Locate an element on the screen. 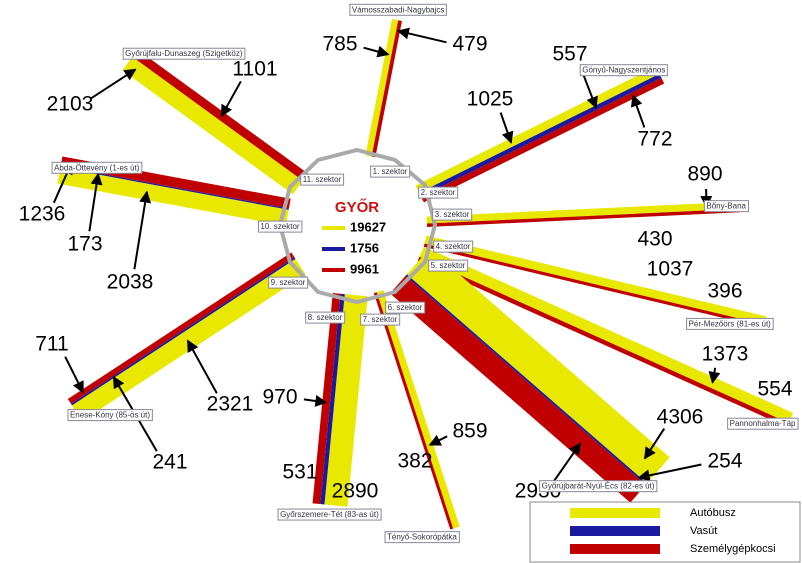 The image size is (802, 563). corridor-name: Tényő-Sokorópátka is located at coordinates (422, 537).